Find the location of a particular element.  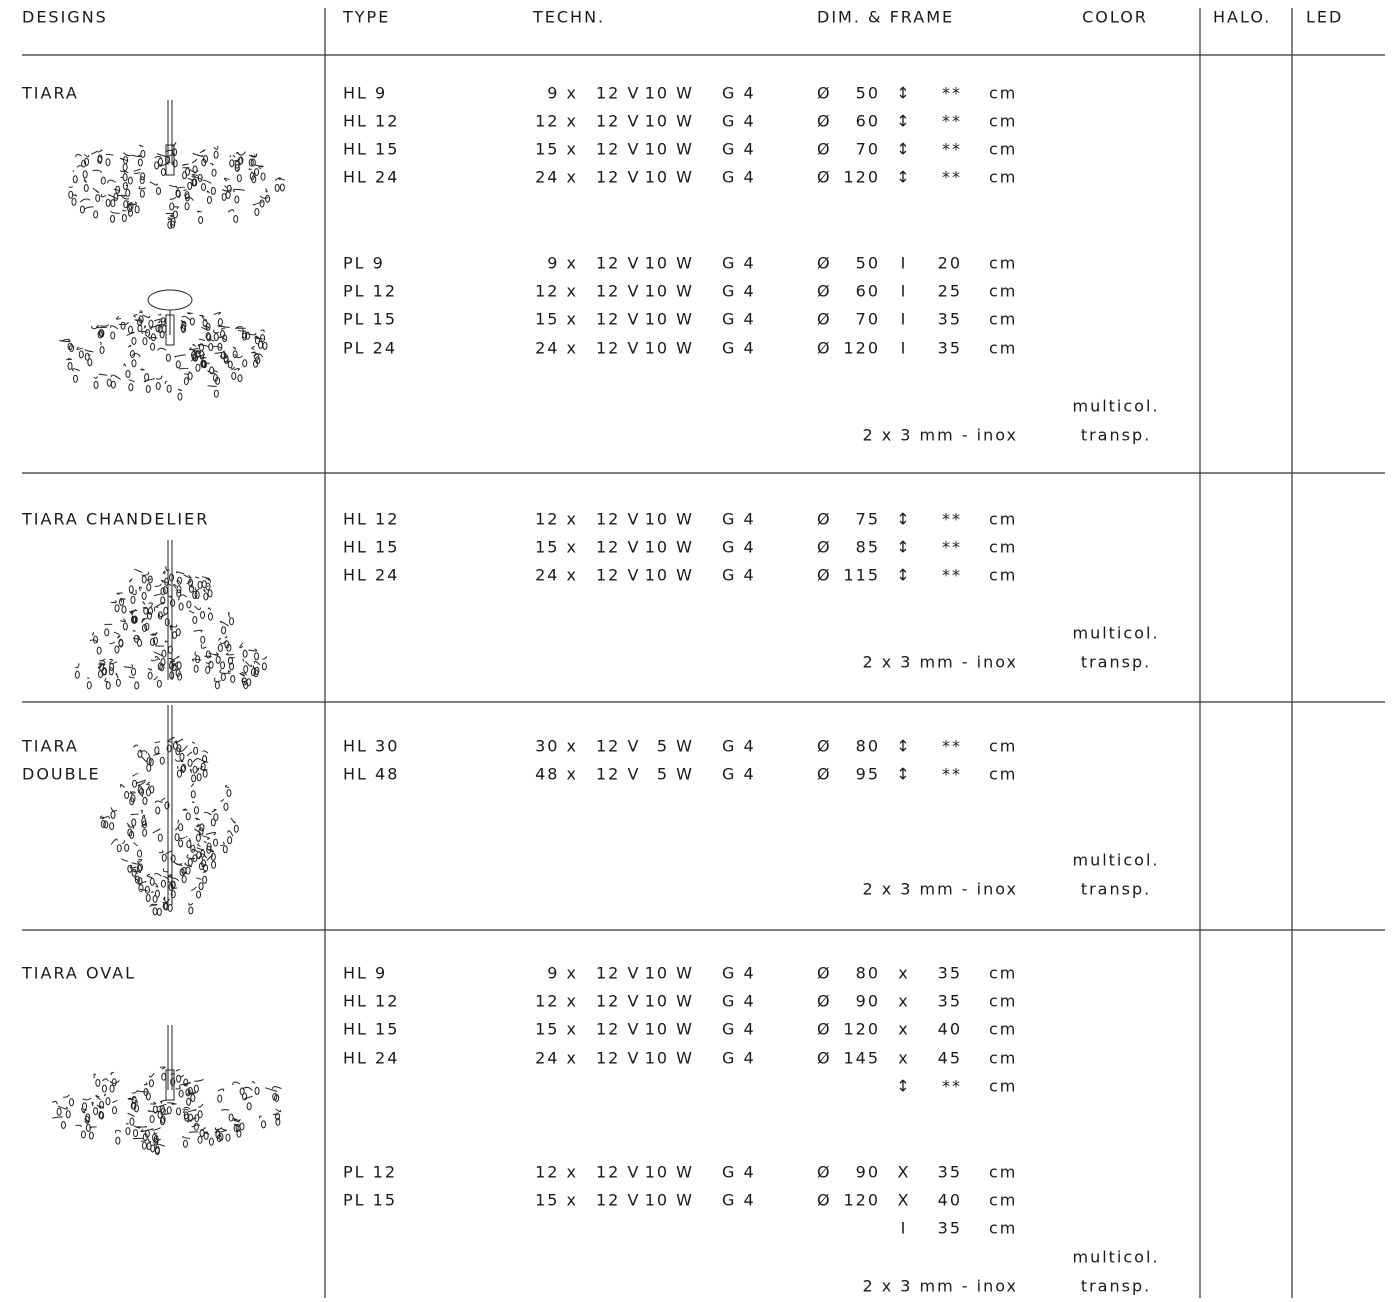

cell-dia: 90 is located at coordinates (868, 1001).